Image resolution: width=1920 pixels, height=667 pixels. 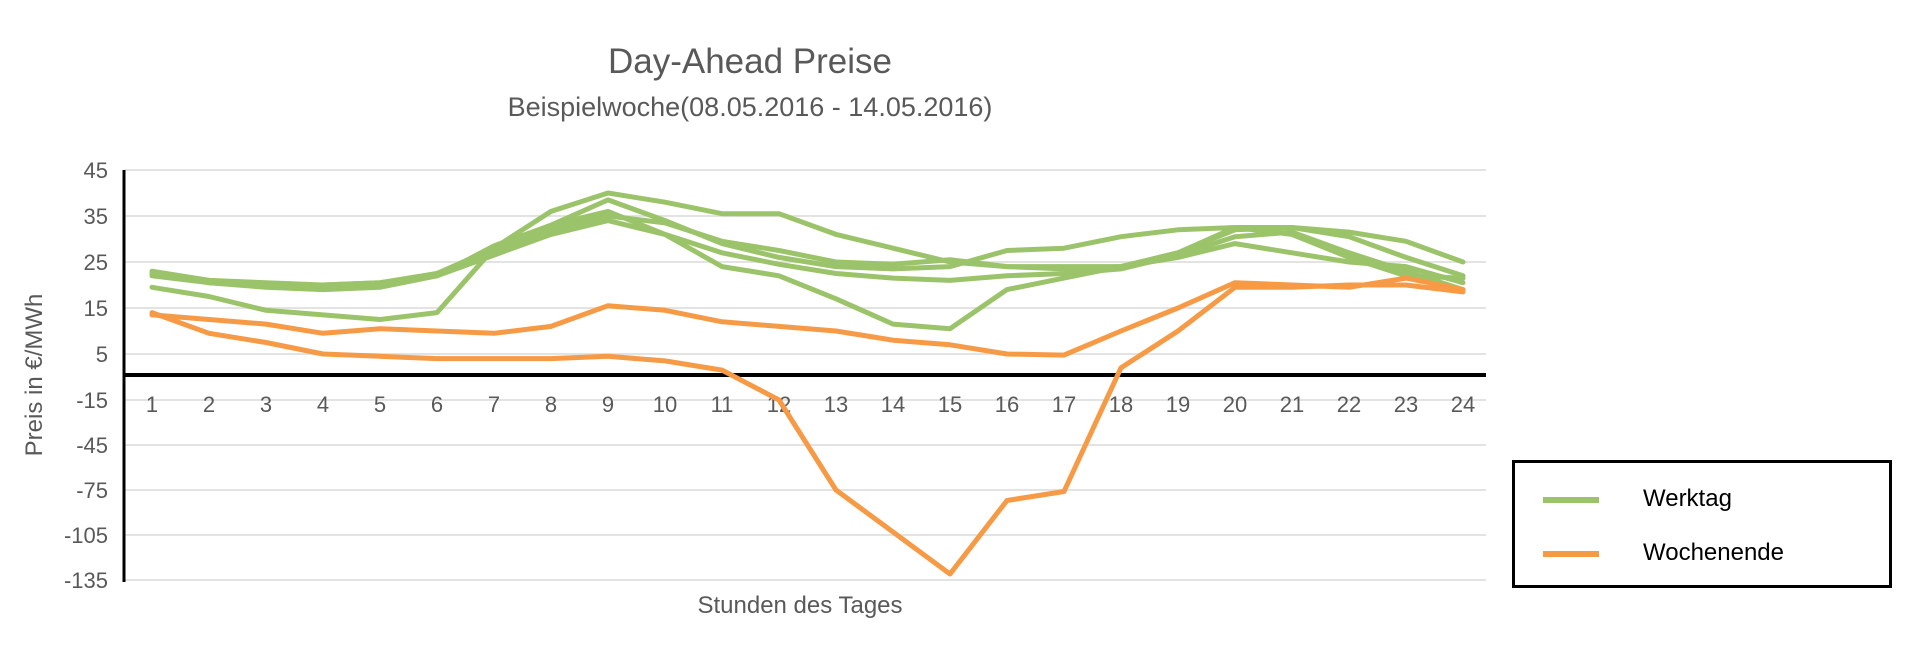 What do you see at coordinates (323, 404) in the screenshot?
I see `x-tick-label: 4` at bounding box center [323, 404].